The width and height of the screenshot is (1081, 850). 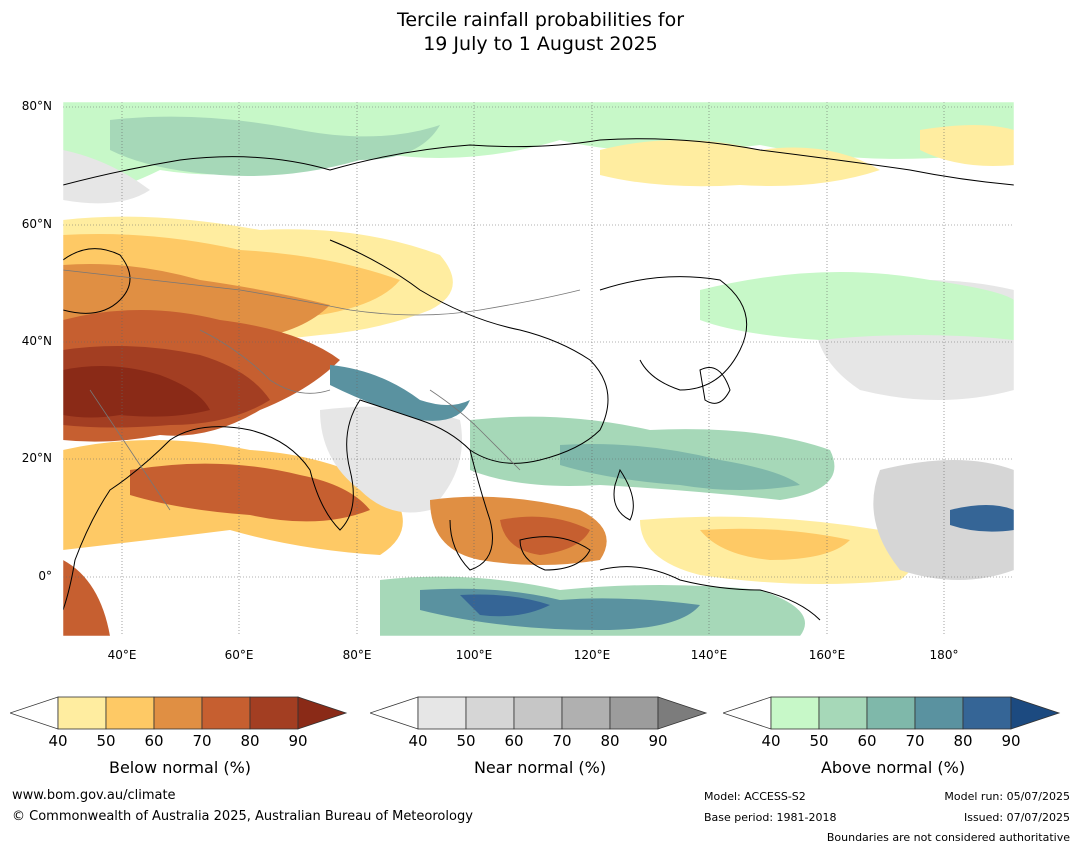 I want to click on colorbar-near-tick-90: 90, so click(x=658, y=741).